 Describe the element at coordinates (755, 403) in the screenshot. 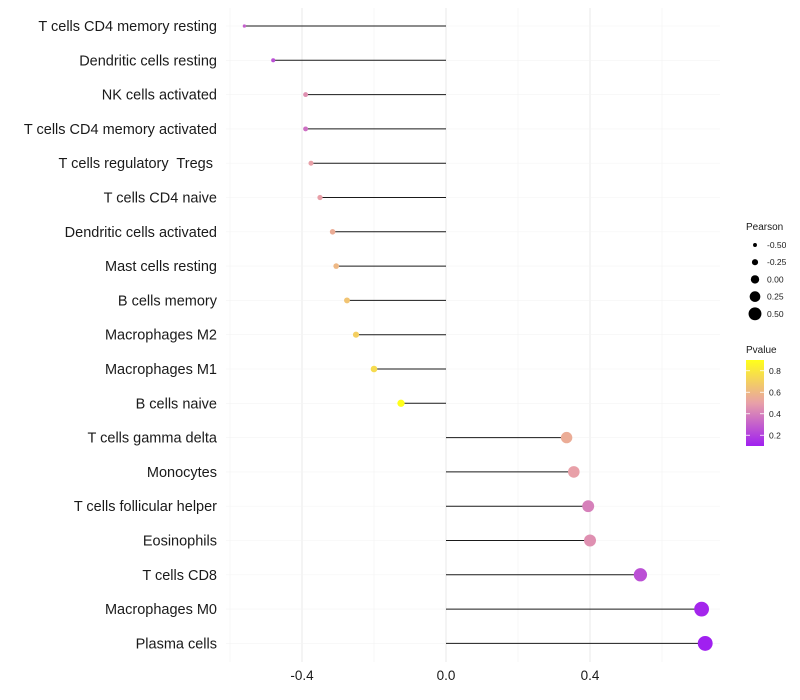

I see `pvalue-colorbar` at that location.